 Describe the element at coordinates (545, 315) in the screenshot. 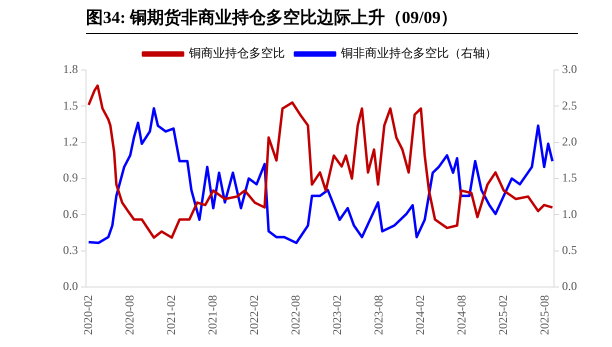

I see `x-tick-label: 2025-08` at that location.